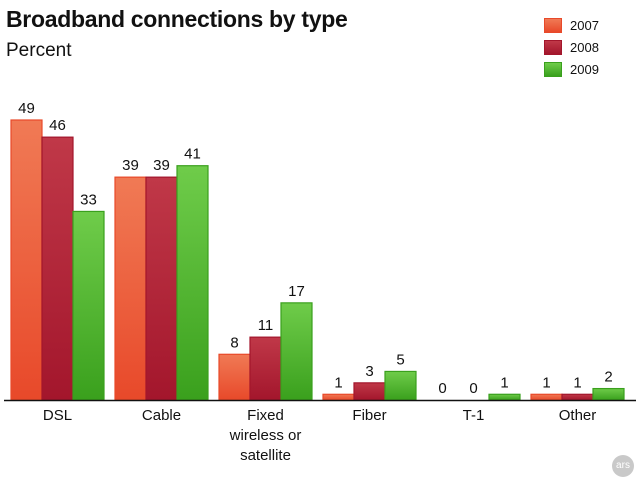 This screenshot has height=480, width=640. Describe the element at coordinates (161, 165) in the screenshot. I see `data-label-2008-1: 39` at that location.